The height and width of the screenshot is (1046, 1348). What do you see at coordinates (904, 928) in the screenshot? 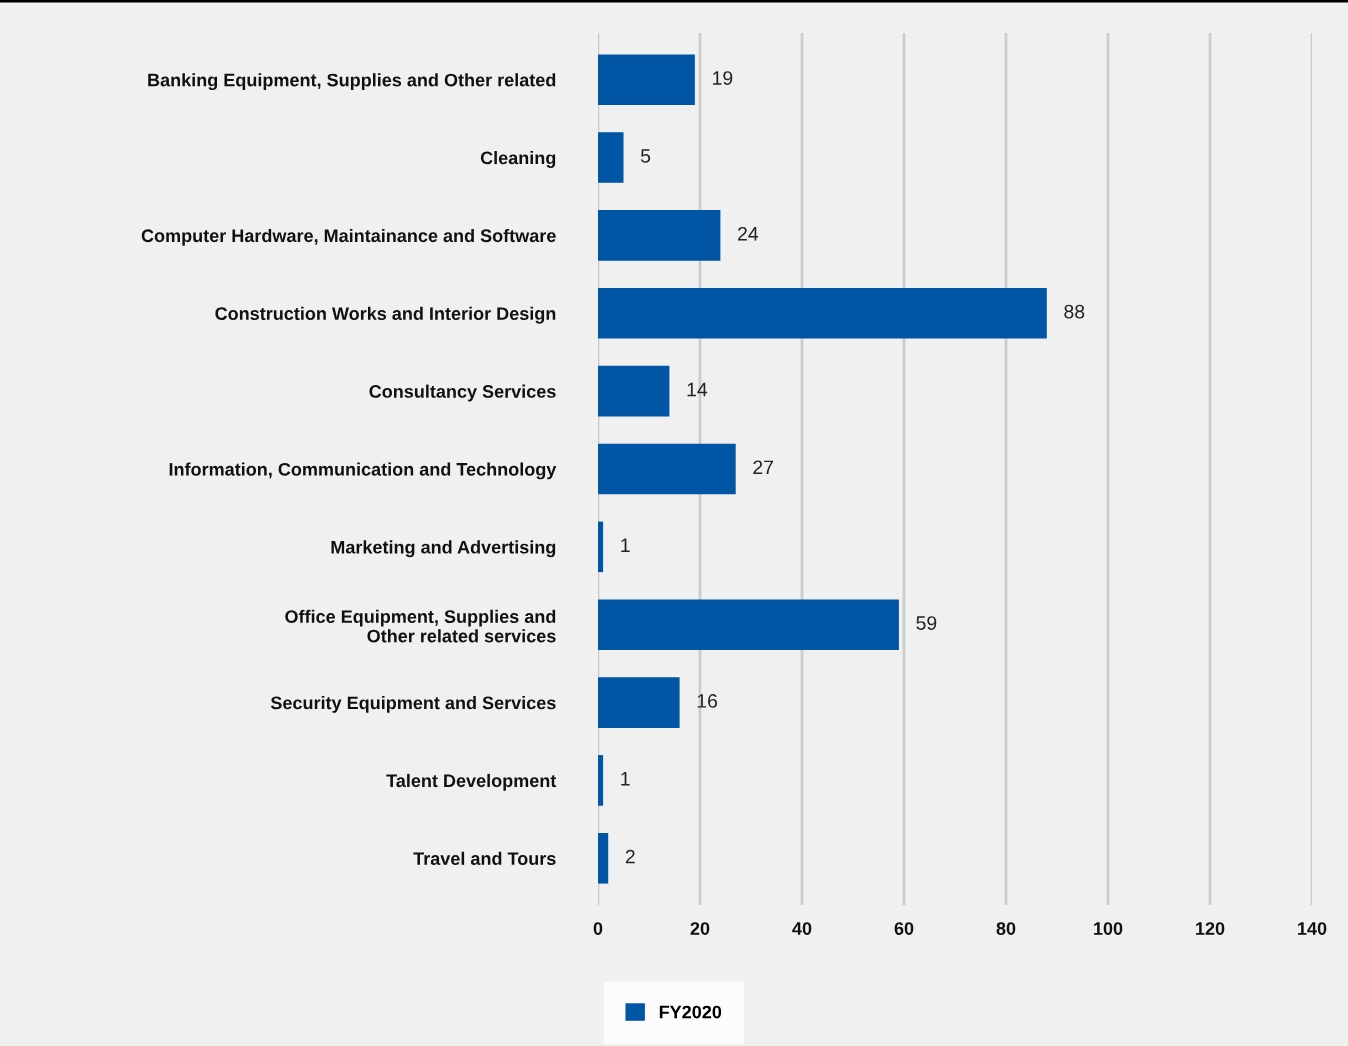
I see `x-tick-label: 60` at bounding box center [904, 928].